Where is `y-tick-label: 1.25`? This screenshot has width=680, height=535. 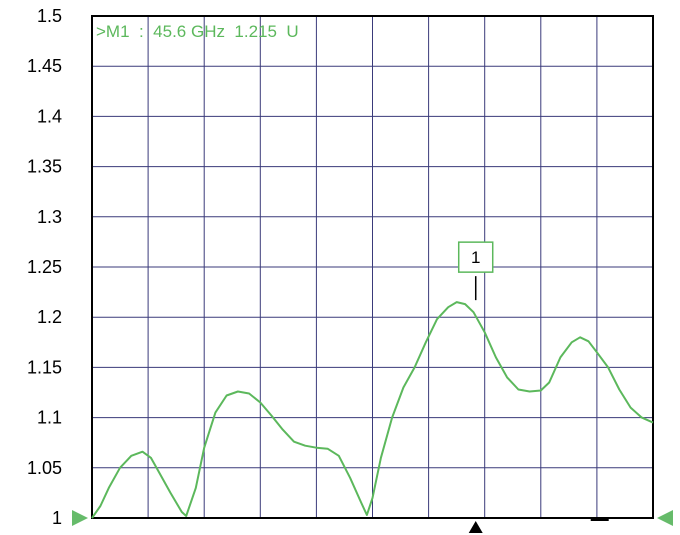
y-tick-label: 1.25 is located at coordinates (44, 267).